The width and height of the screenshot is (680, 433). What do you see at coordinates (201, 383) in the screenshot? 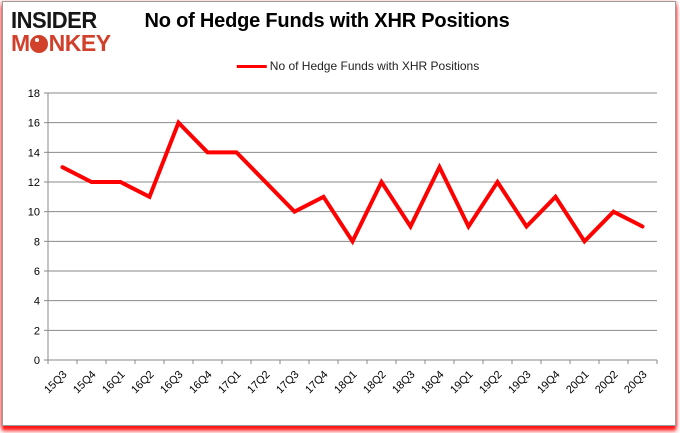
I see `x-tick-label: 16Q4` at bounding box center [201, 383].